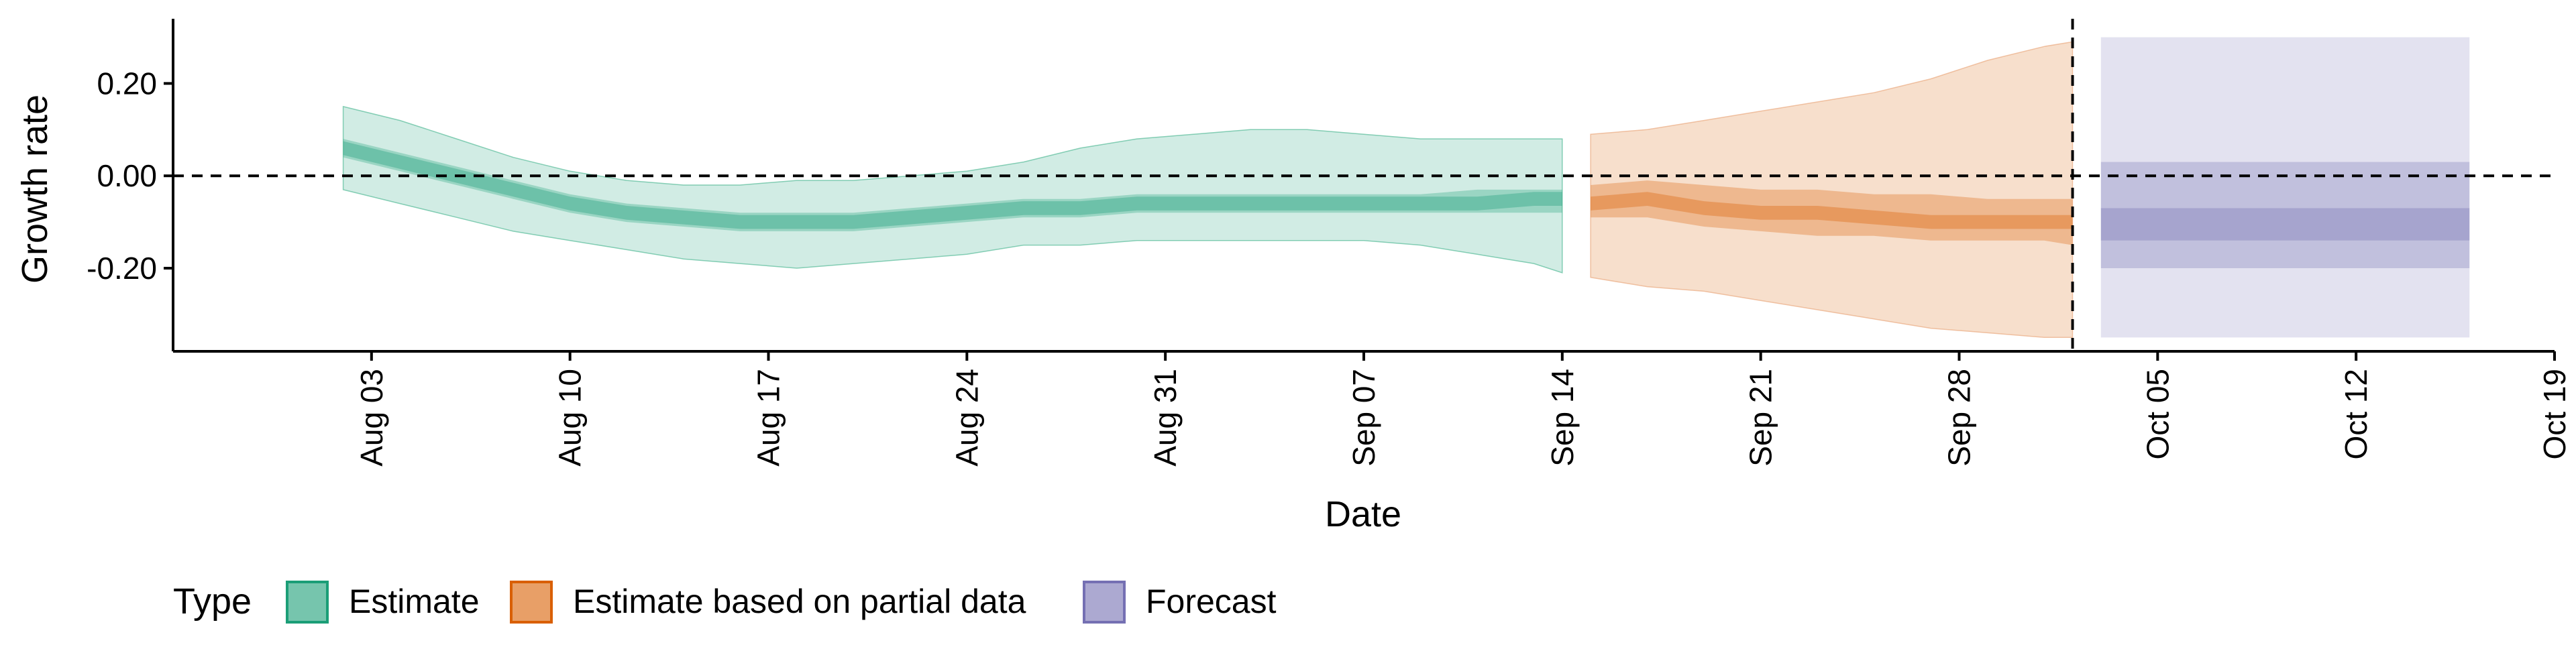 This screenshot has height=647, width=2576. I want to click on x-tick-label: Sep 14, so click(1562, 418).